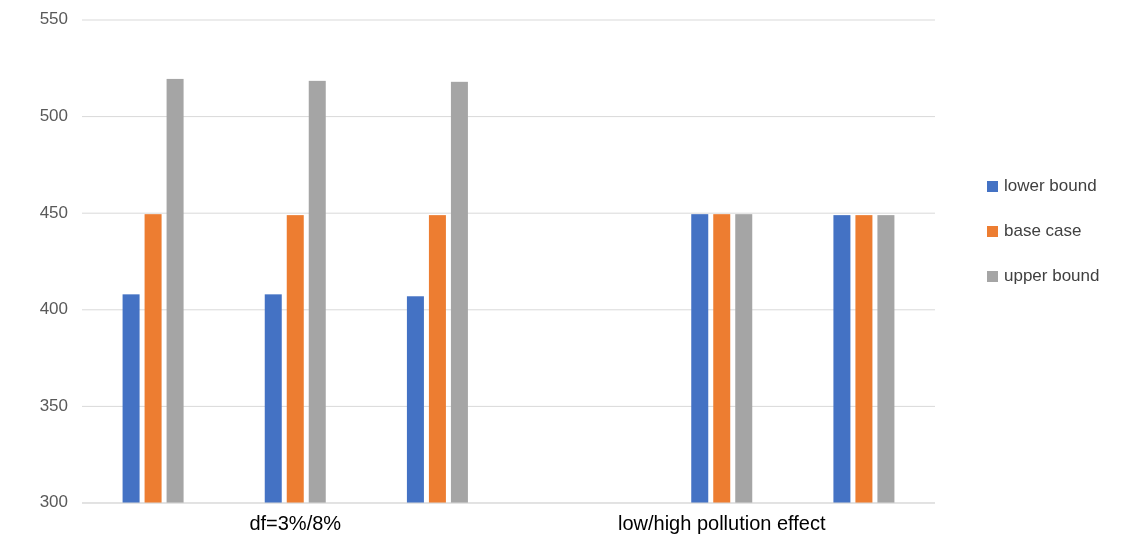  What do you see at coordinates (53, 116) in the screenshot?
I see `y-tick-label: 500` at bounding box center [53, 116].